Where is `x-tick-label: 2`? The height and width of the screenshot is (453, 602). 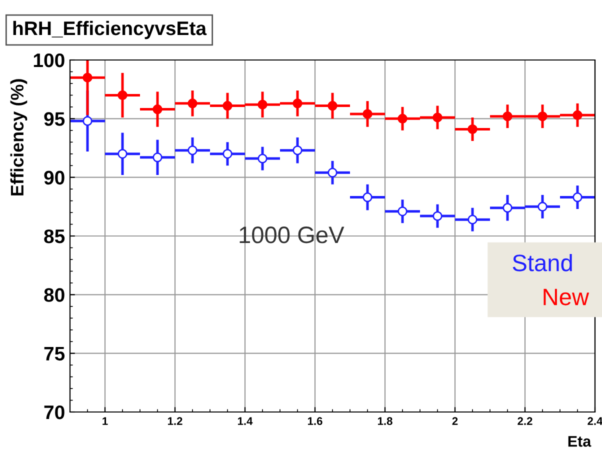 x-tick-label: 2 is located at coordinates (455, 421).